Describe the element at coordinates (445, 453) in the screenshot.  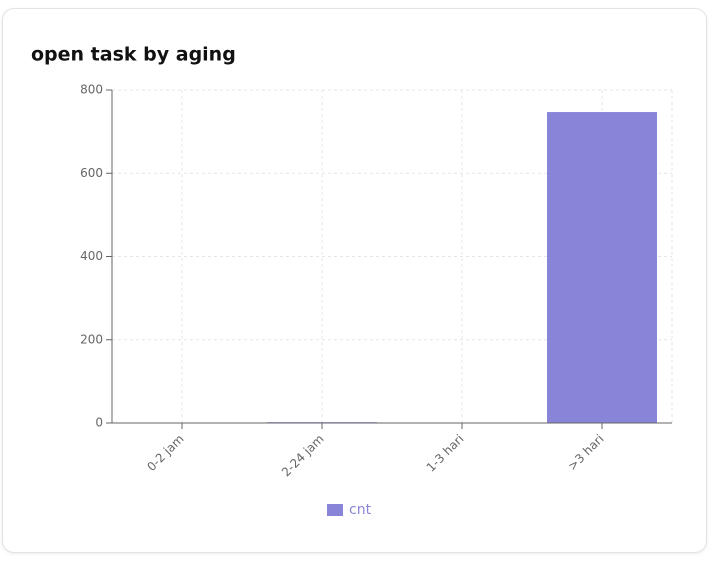
I see `x-tick-label: 1-3 hari` at that location.